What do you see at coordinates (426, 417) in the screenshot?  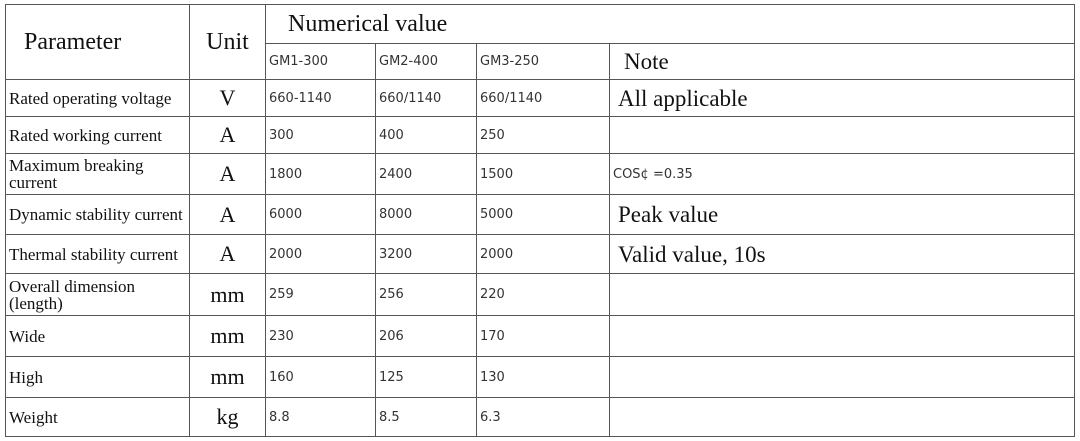 I see `value: 8.5` at bounding box center [426, 417].